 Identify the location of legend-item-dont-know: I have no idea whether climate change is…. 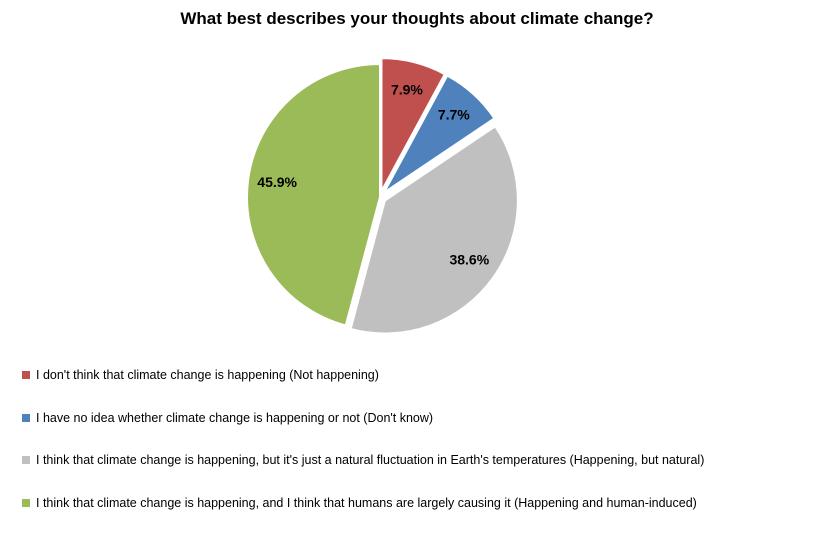
(422, 418).